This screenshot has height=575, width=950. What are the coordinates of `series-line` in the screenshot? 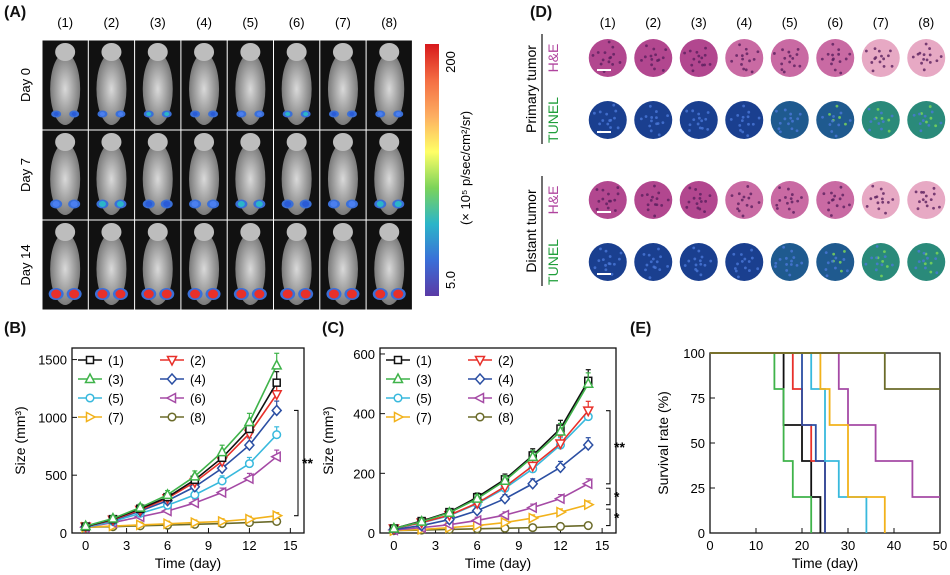 It's located at (491, 507).